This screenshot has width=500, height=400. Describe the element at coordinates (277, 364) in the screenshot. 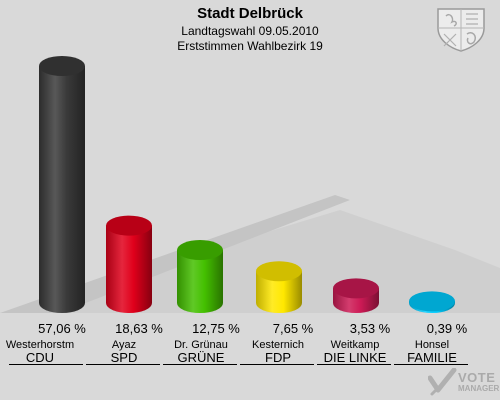

I see `party-underline-fdp` at that location.